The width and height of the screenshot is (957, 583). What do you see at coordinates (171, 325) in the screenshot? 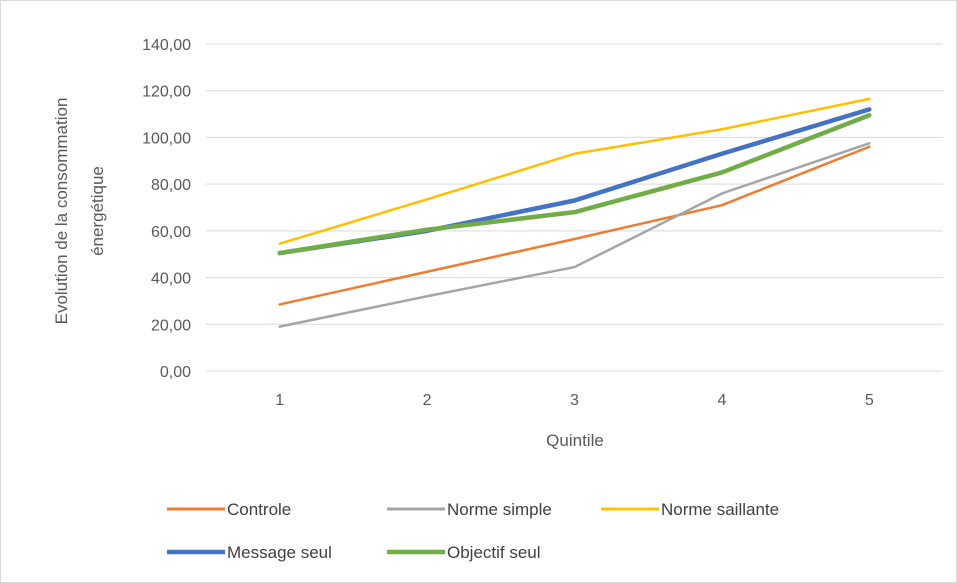
I see `y-tick-label: 20,00` at bounding box center [171, 325].